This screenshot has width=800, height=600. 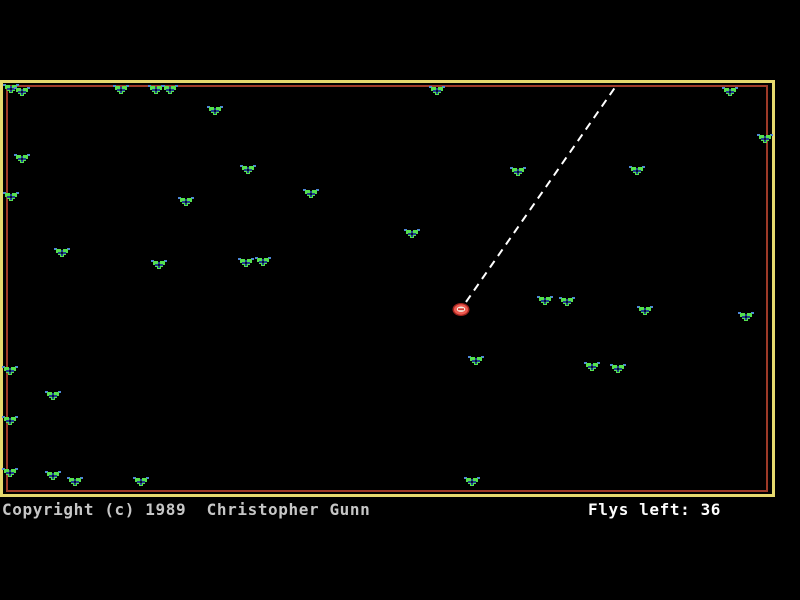 I want to click on tongue-line-icon, so click(x=541, y=194).